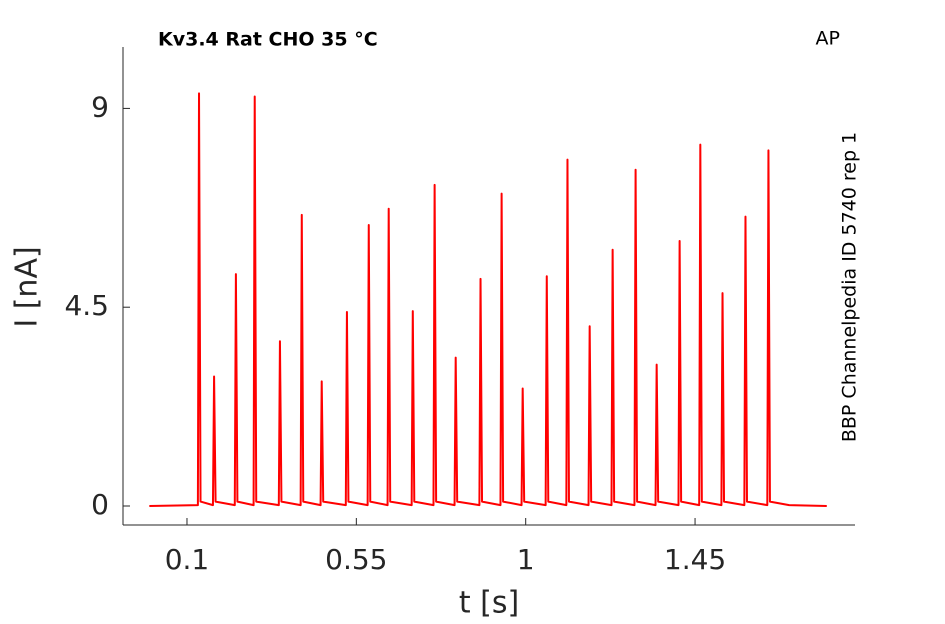 The width and height of the screenshot is (945, 624). I want to click on chart-title: Kv3.4 Rat CHO 35 °C, so click(268, 40).